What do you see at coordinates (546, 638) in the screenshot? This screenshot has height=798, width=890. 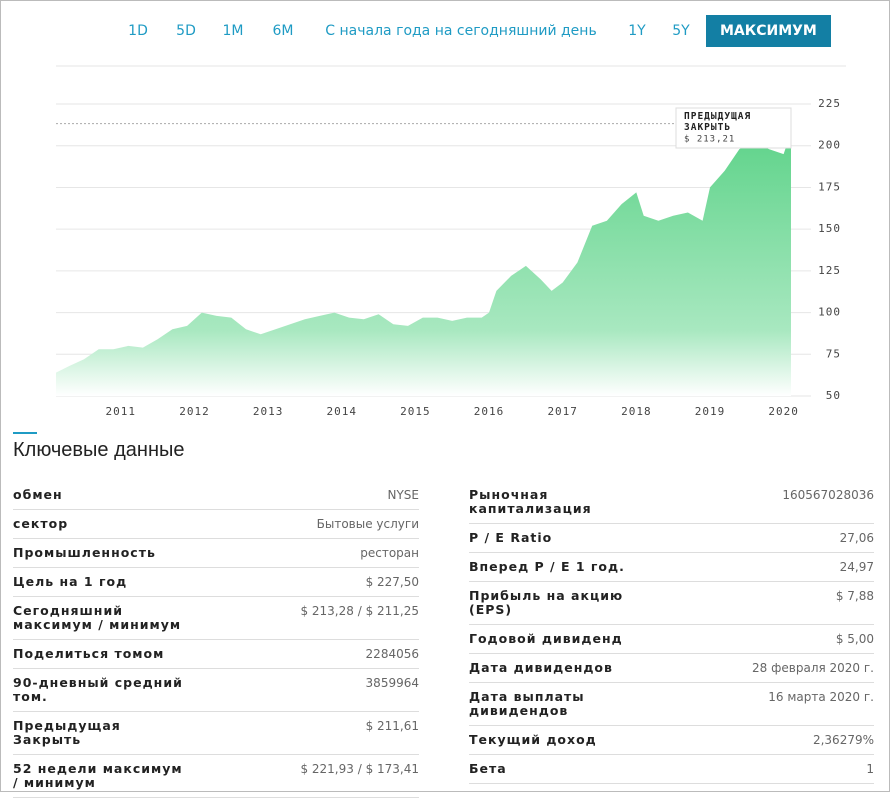 I see `key-data-label: Годовой дивиденд` at bounding box center [546, 638].